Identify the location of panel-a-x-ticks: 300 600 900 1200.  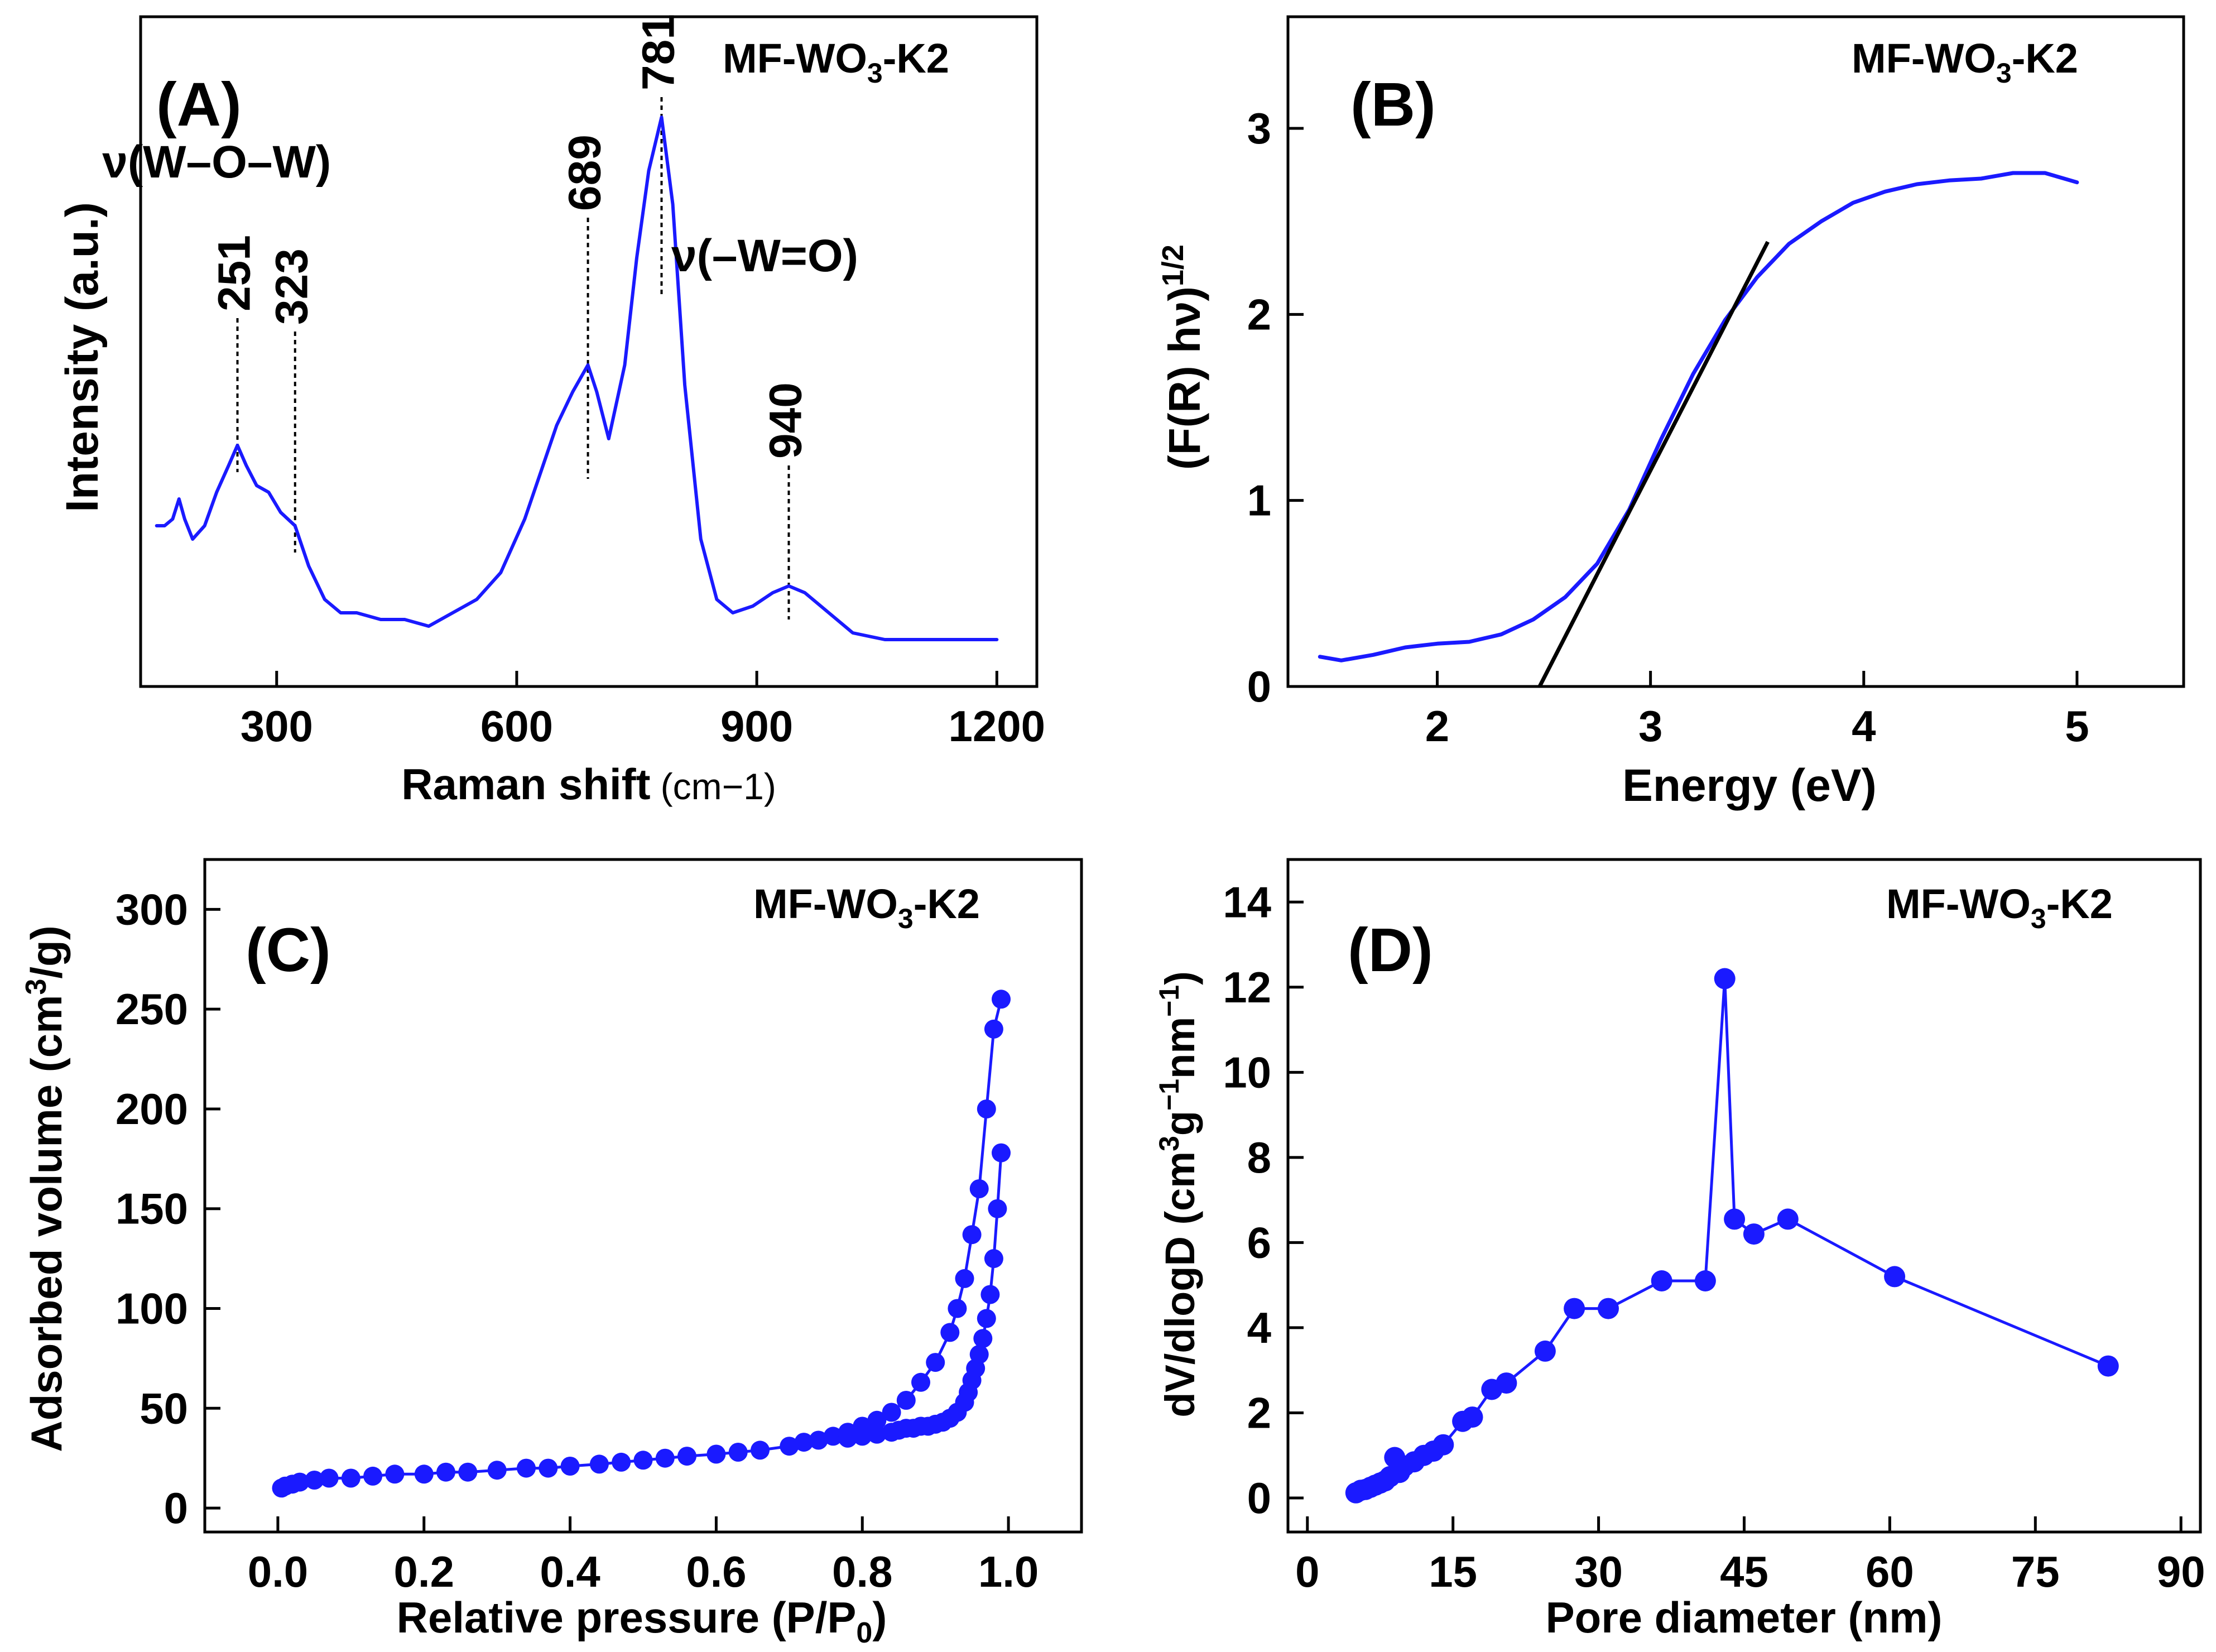
(643, 711).